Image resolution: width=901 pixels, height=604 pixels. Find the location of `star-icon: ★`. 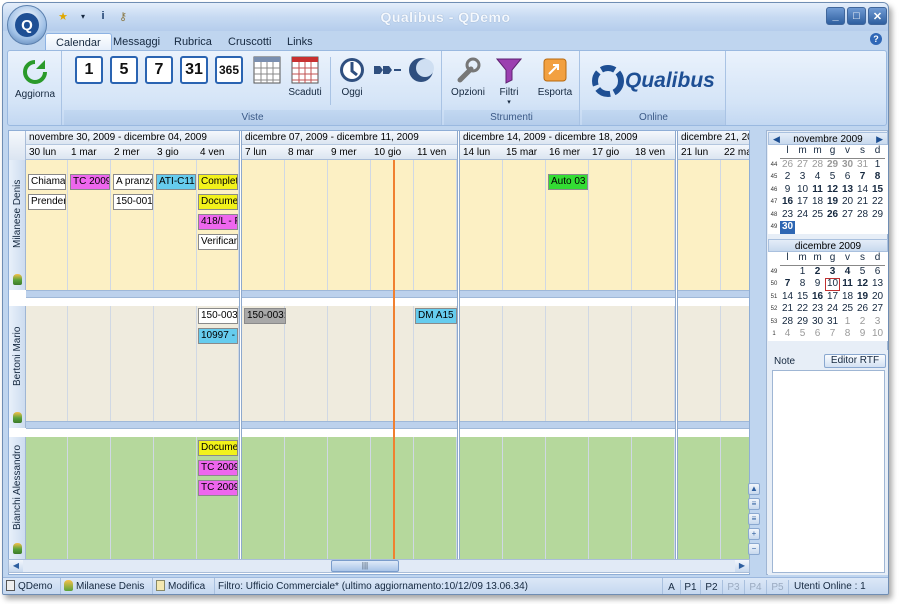

star-icon: ★ is located at coordinates (63, 16).